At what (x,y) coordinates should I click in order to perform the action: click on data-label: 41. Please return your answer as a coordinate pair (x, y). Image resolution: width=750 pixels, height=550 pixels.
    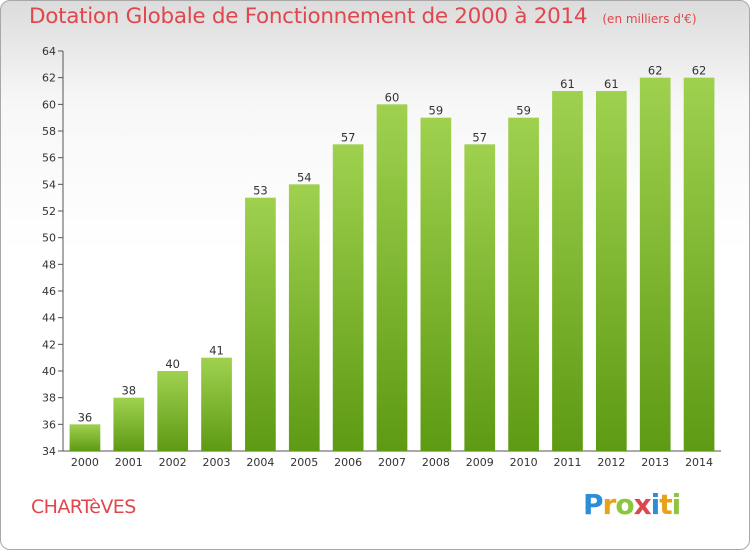
    Looking at the image, I should click on (216, 351).